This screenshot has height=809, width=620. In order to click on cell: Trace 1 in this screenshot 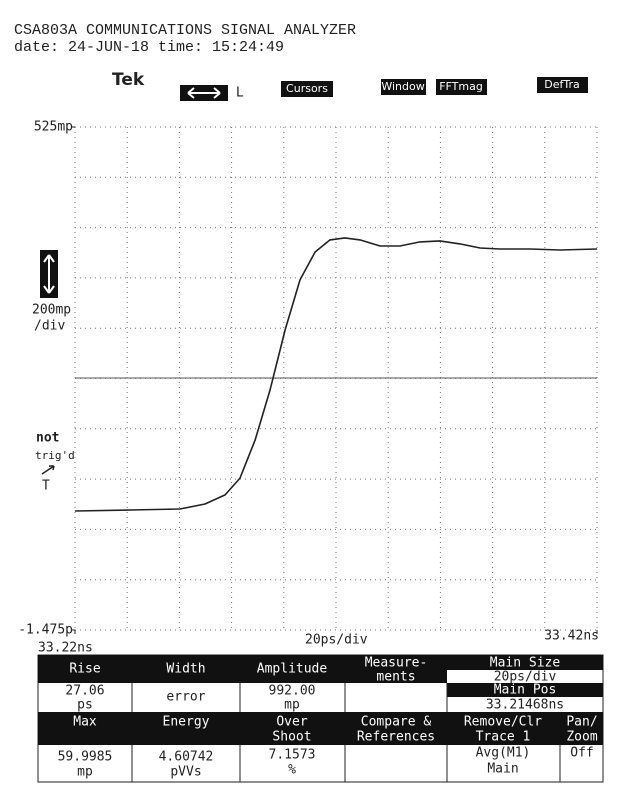, I will do `click(503, 737)`.